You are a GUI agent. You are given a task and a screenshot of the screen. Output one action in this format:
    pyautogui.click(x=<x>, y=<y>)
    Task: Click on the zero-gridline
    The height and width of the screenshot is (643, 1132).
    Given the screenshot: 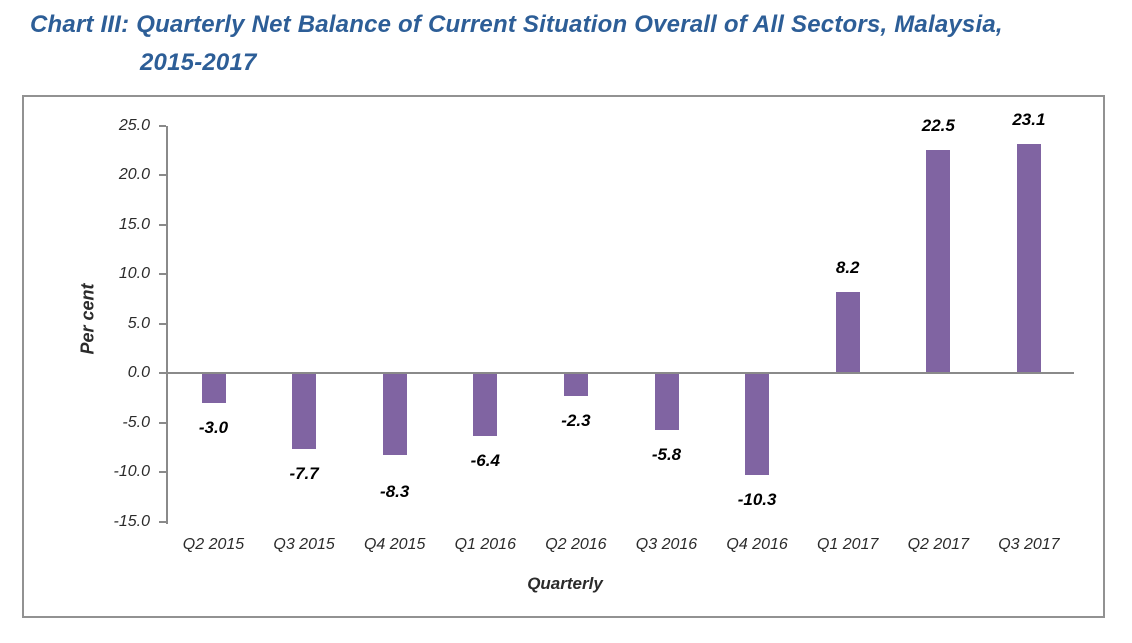 What is the action you would take?
    pyautogui.click(x=616, y=373)
    